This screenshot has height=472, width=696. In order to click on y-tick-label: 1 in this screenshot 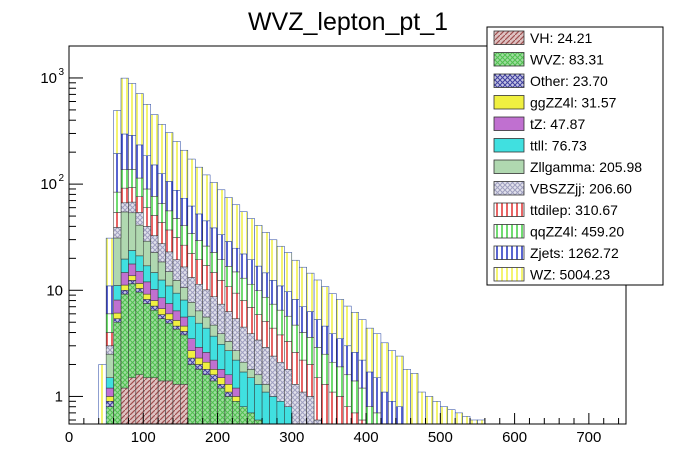, I will do `click(59, 396)`.